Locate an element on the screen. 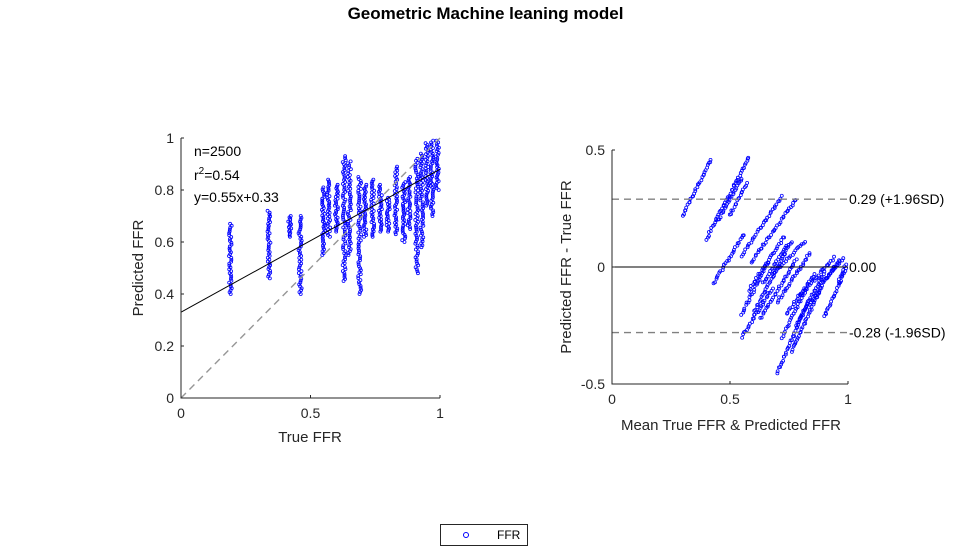  equation-annotation: y=0.55x+0.33 is located at coordinates (236, 197).